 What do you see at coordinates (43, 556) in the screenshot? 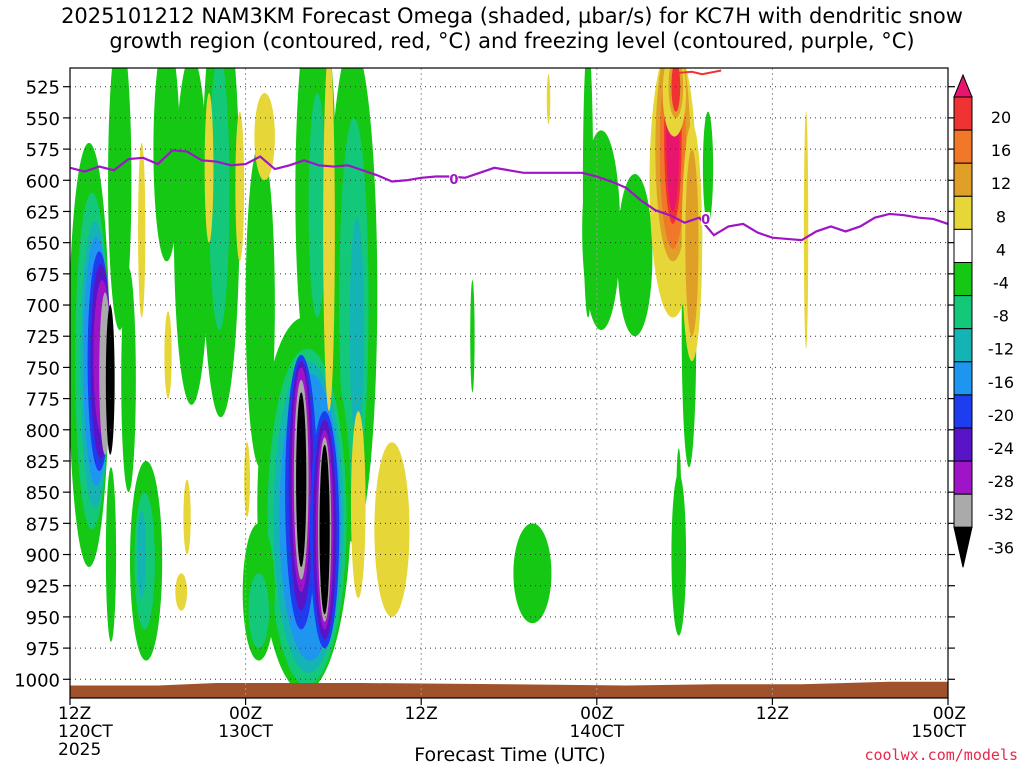
I see `y-tick-label: 900` at bounding box center [43, 556].